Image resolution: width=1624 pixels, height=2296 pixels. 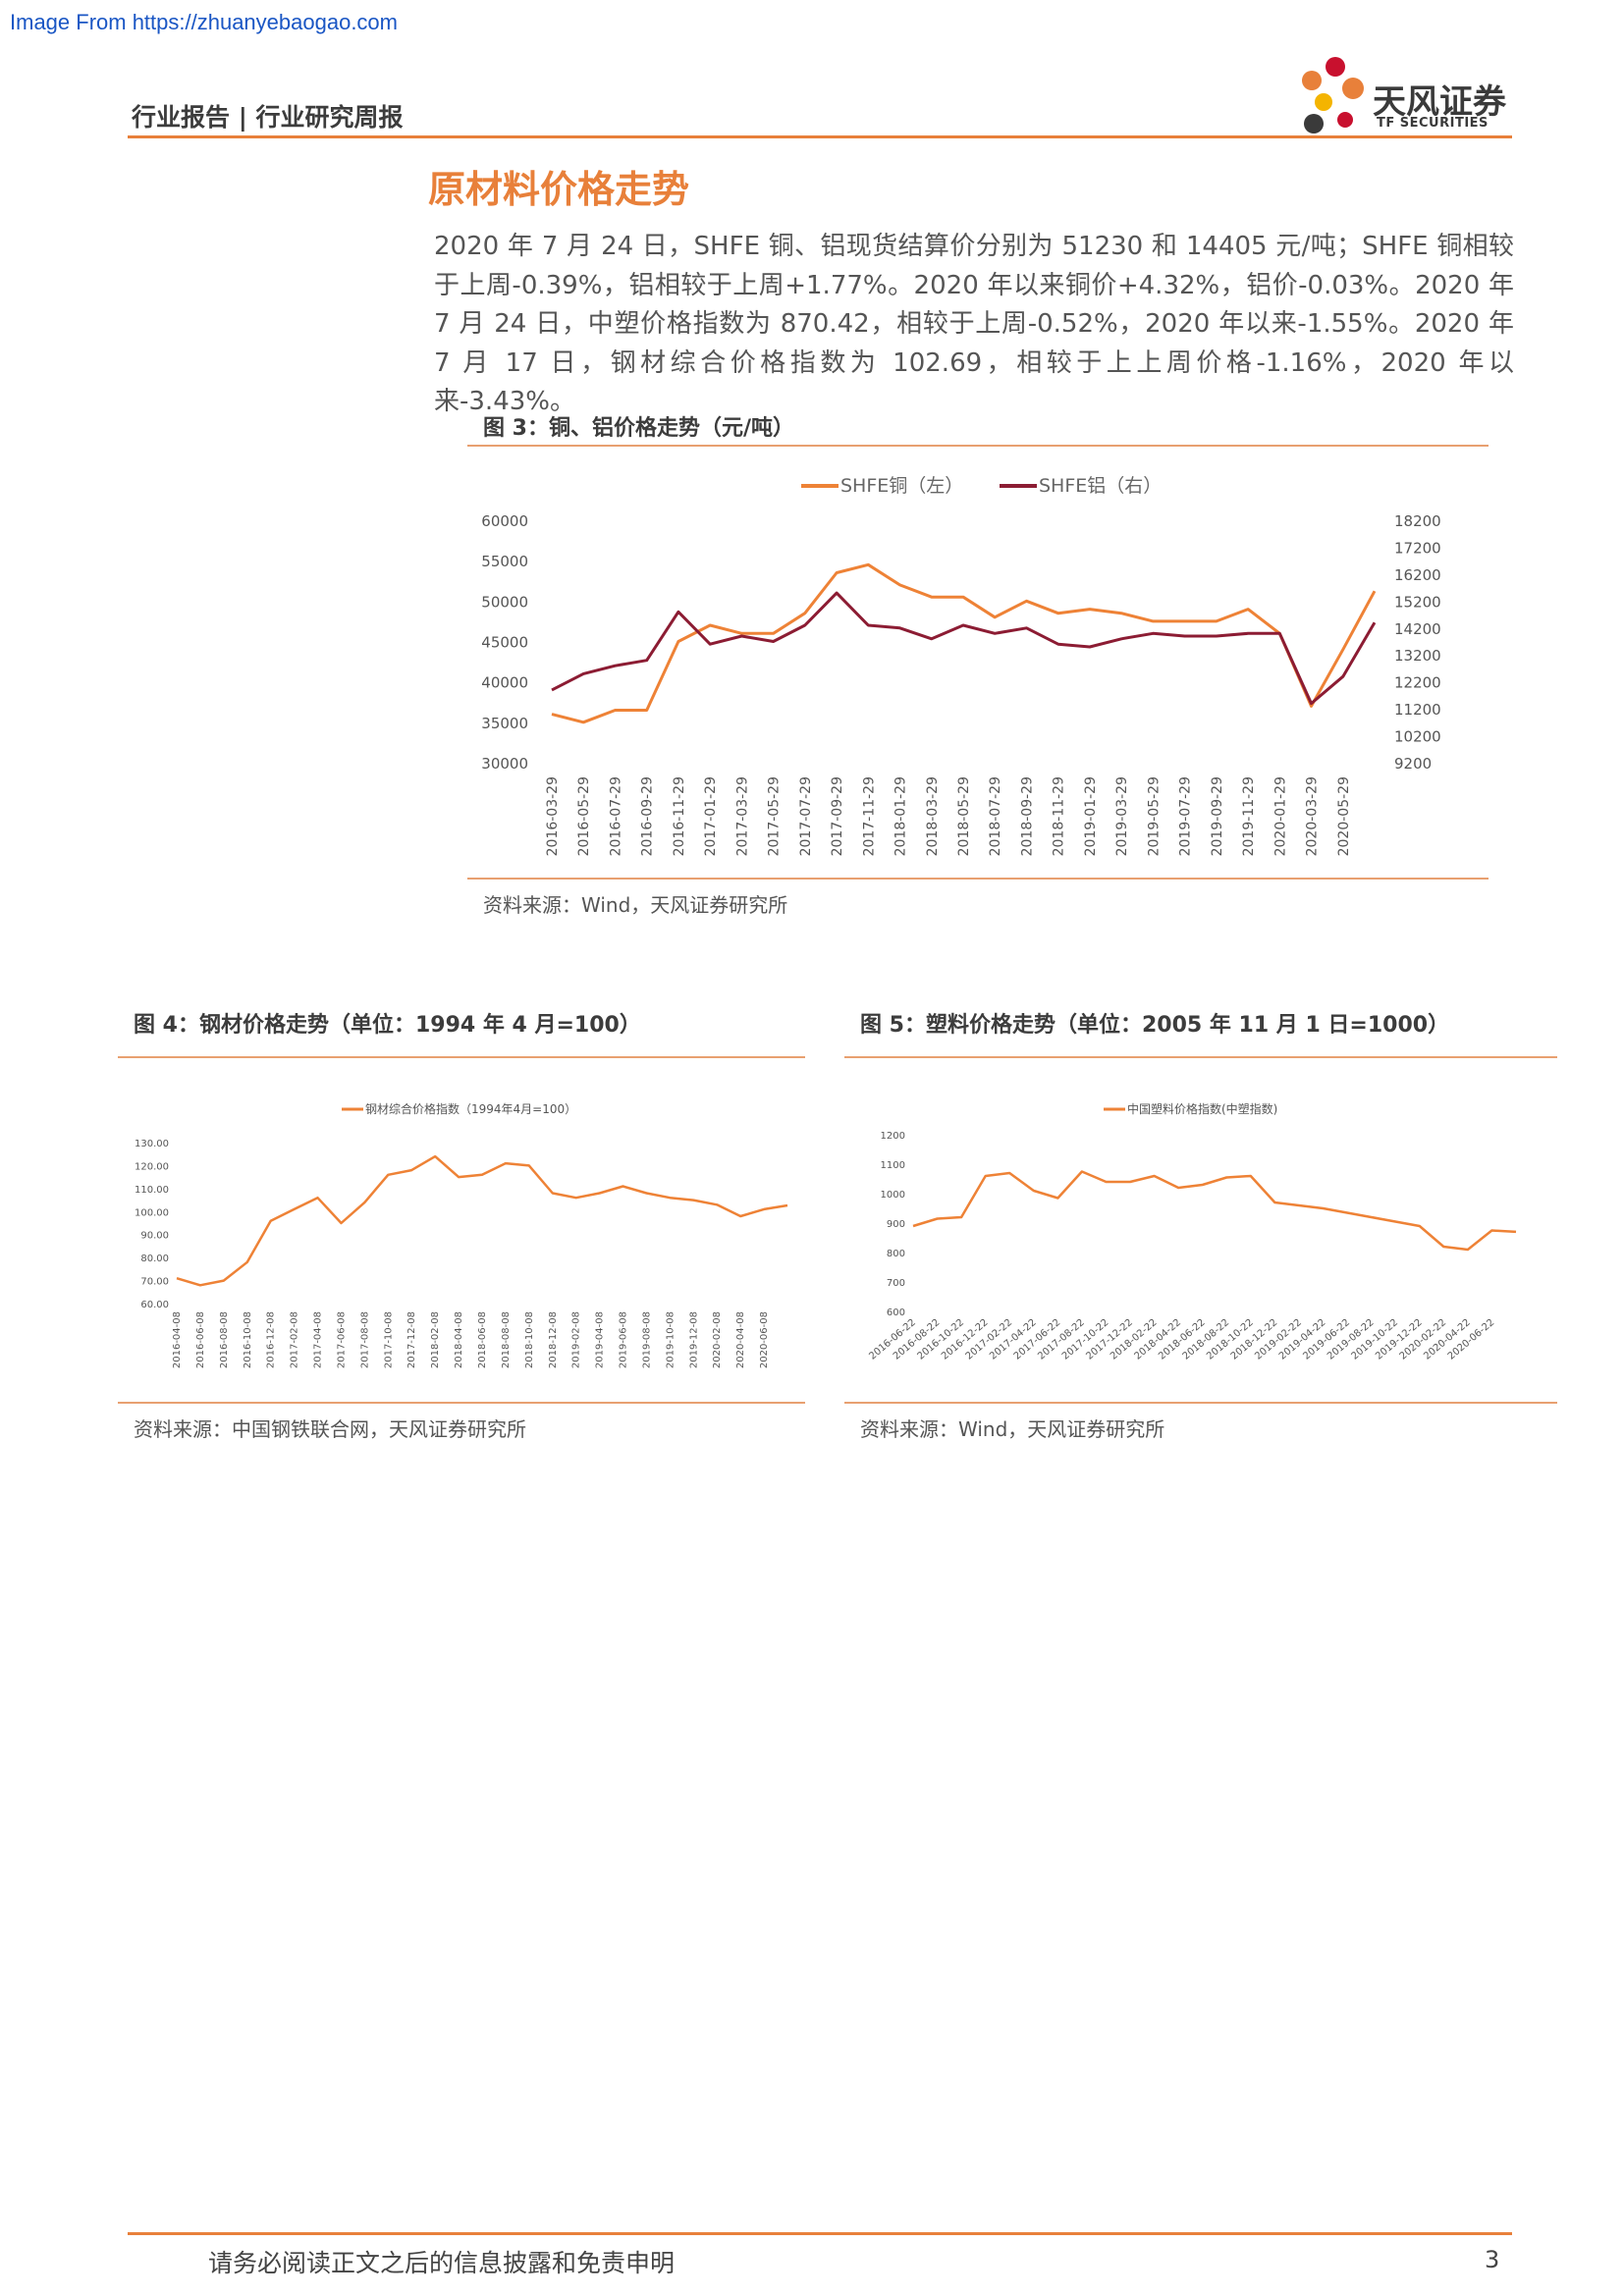 What do you see at coordinates (1154, 816) in the screenshot?
I see `fig3-xtick: 2019-05-29` at bounding box center [1154, 816].